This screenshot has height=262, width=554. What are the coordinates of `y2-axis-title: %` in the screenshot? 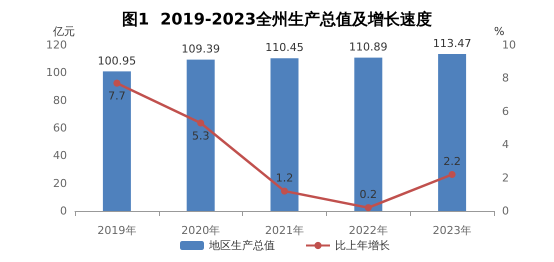 It's located at (499, 31).